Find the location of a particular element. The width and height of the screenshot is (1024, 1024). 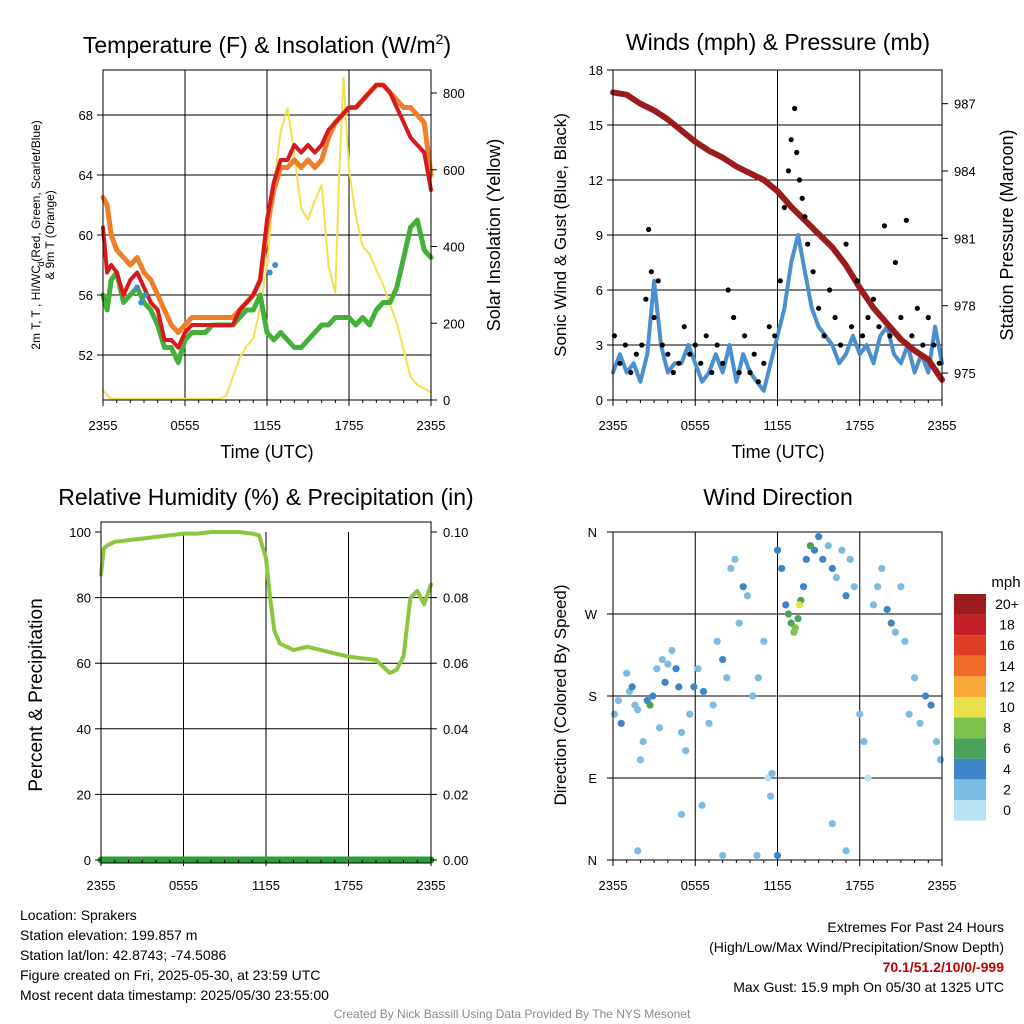

temp-title-close: ) is located at coordinates (447, 45).